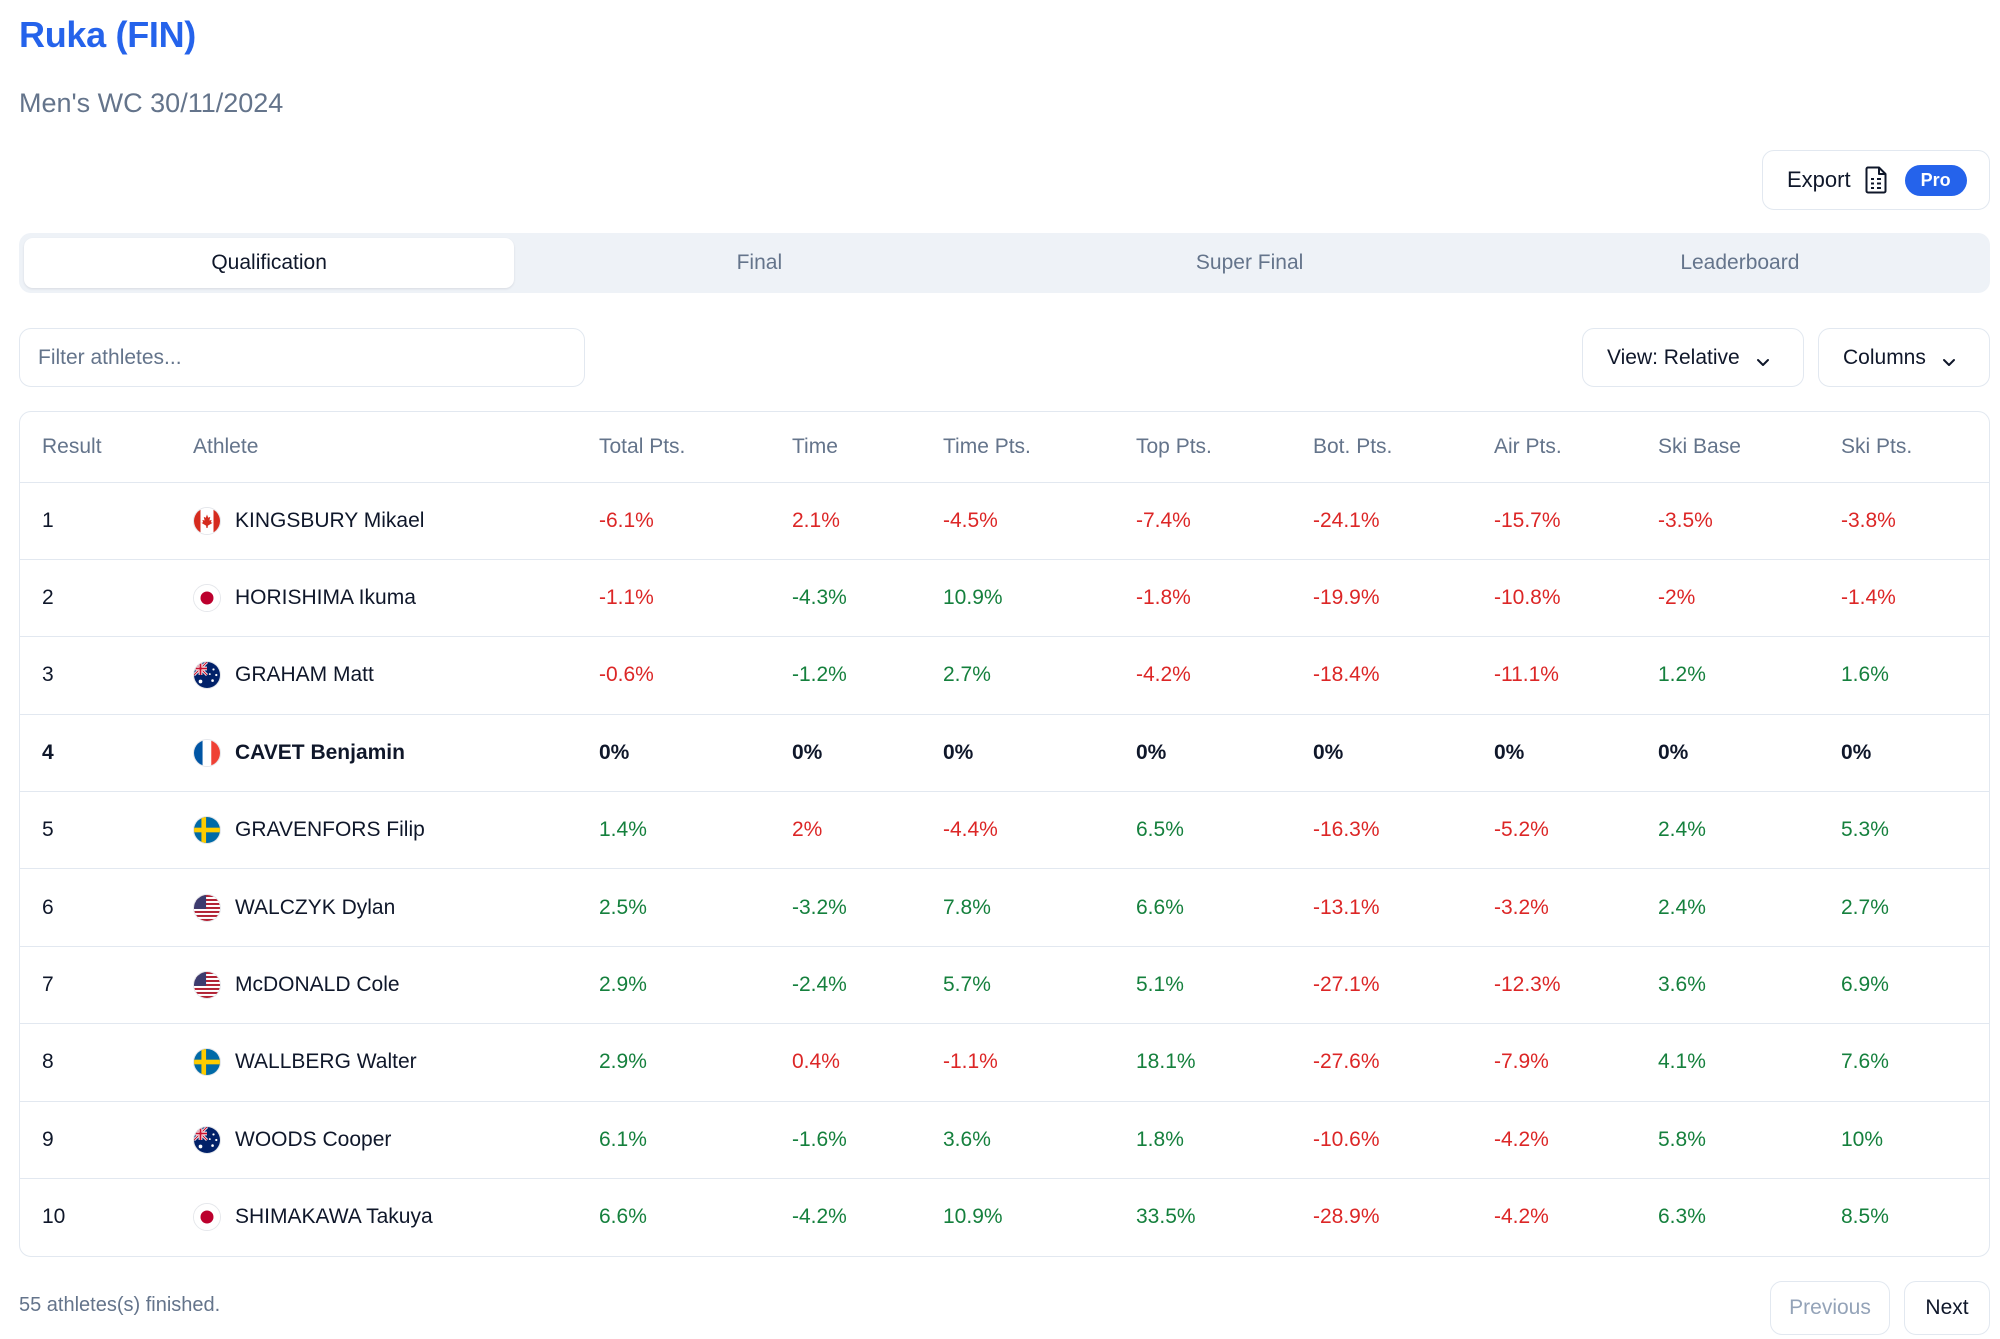 The image size is (2000, 1339). What do you see at coordinates (95, 447) in the screenshot?
I see `column-header-result: Result` at bounding box center [95, 447].